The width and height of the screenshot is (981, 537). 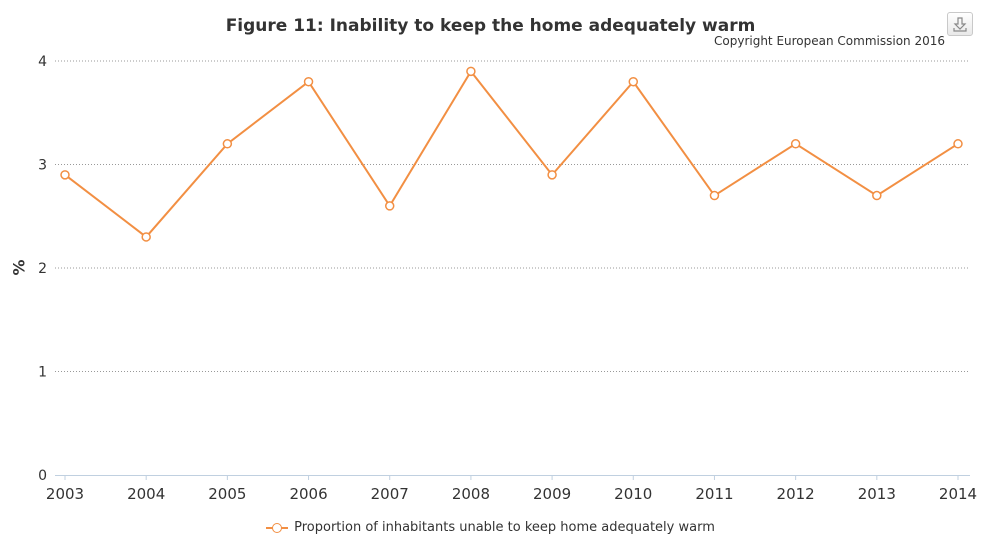 I want to click on x-tick-label: 2009, so click(x=552, y=494).